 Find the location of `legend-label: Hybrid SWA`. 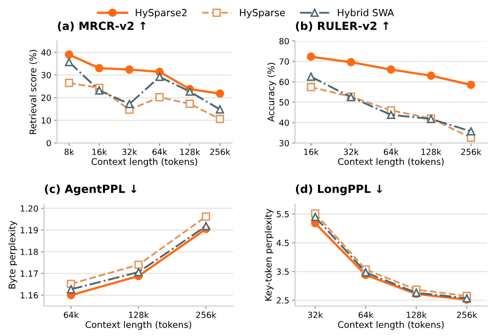

legend-label: Hybrid SWA is located at coordinates (366, 13).